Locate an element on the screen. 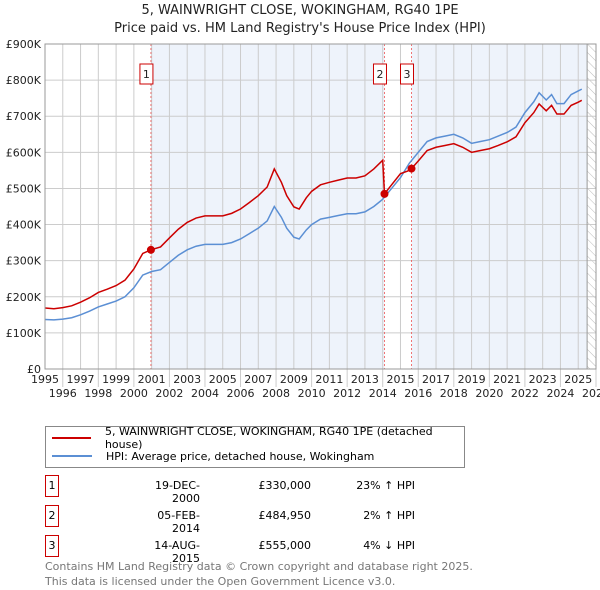 The image size is (600, 590). x-tick-label: 1995 is located at coordinates (45, 379).